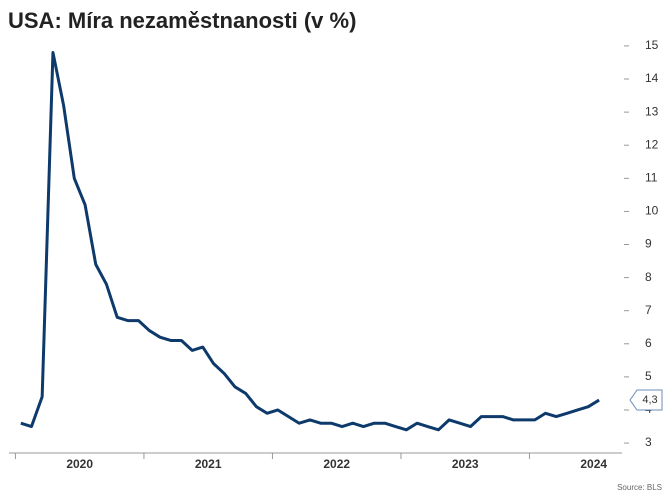 This screenshot has height=502, width=670. Describe the element at coordinates (79, 464) in the screenshot. I see `x-tick-label: 2020` at that location.